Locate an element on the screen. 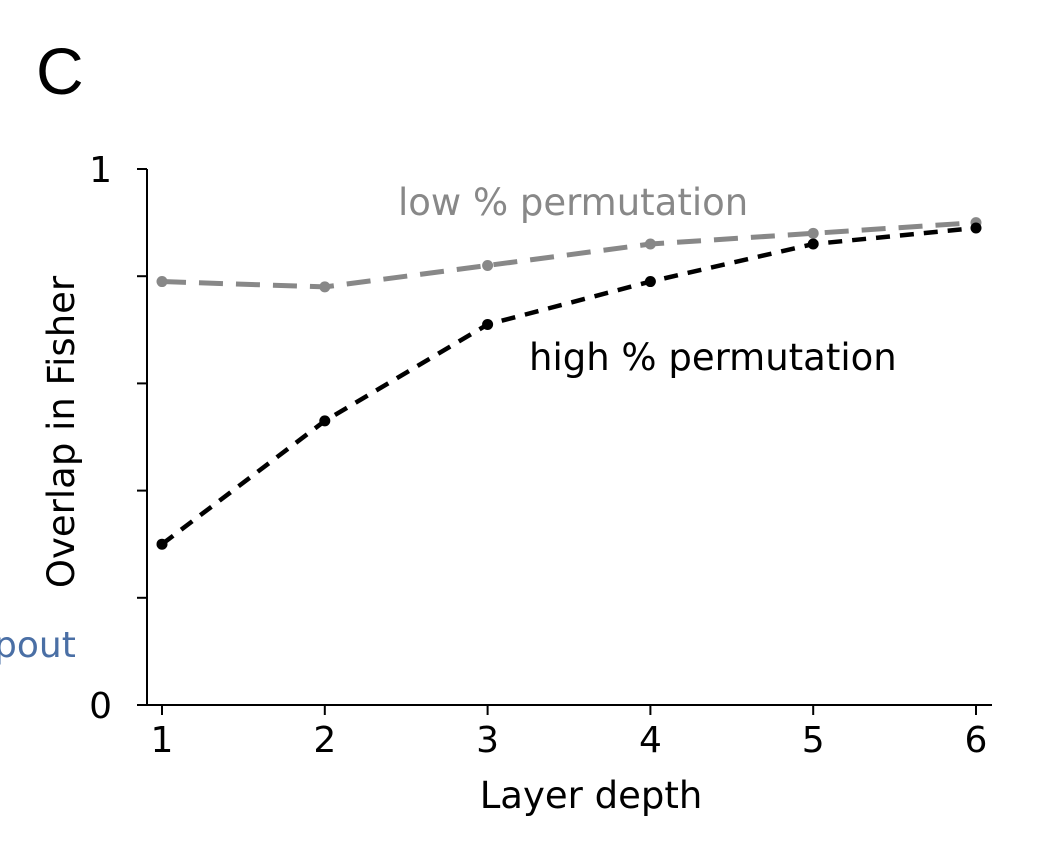  x-tick-label: 4 is located at coordinates (650, 740).